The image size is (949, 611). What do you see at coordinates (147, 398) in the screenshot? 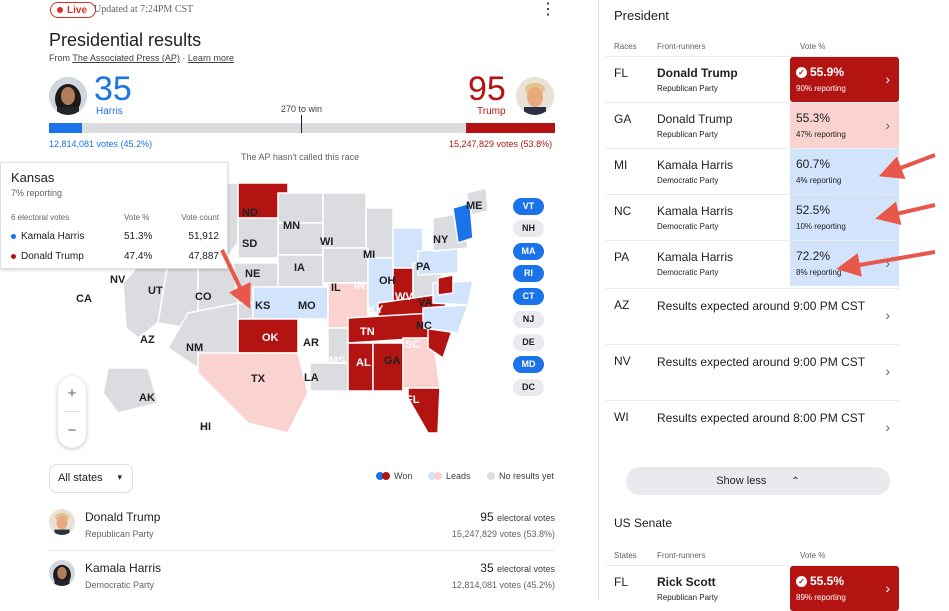
I see `map-label-ak: AK` at bounding box center [147, 398].